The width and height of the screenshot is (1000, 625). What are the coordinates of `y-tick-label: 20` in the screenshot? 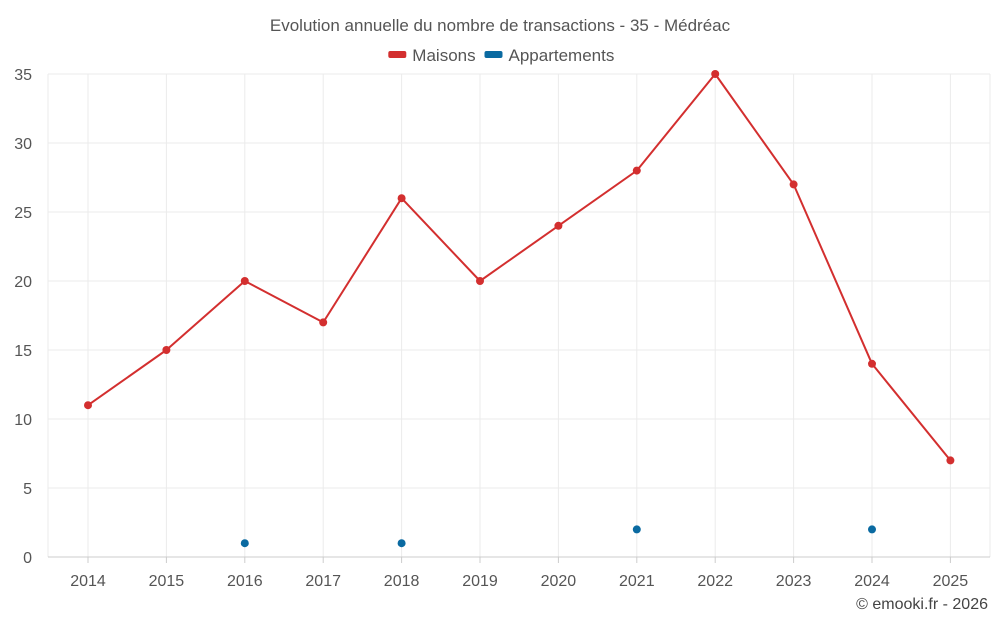 It's located at (23, 282).